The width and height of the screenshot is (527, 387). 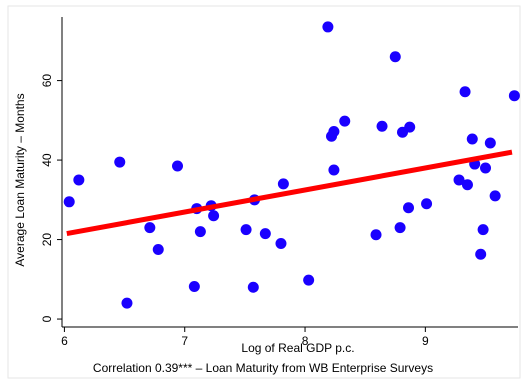 What do you see at coordinates (20, 179) in the screenshot?
I see `y-axis-label: Average Loan Maturity – Months` at bounding box center [20, 179].